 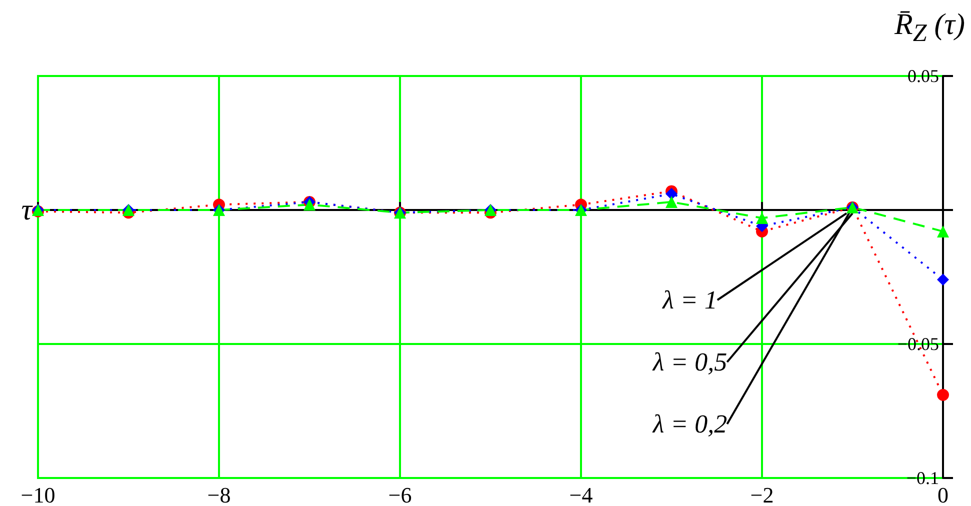 I want to click on x-tick-label: 0, so click(x=943, y=494).